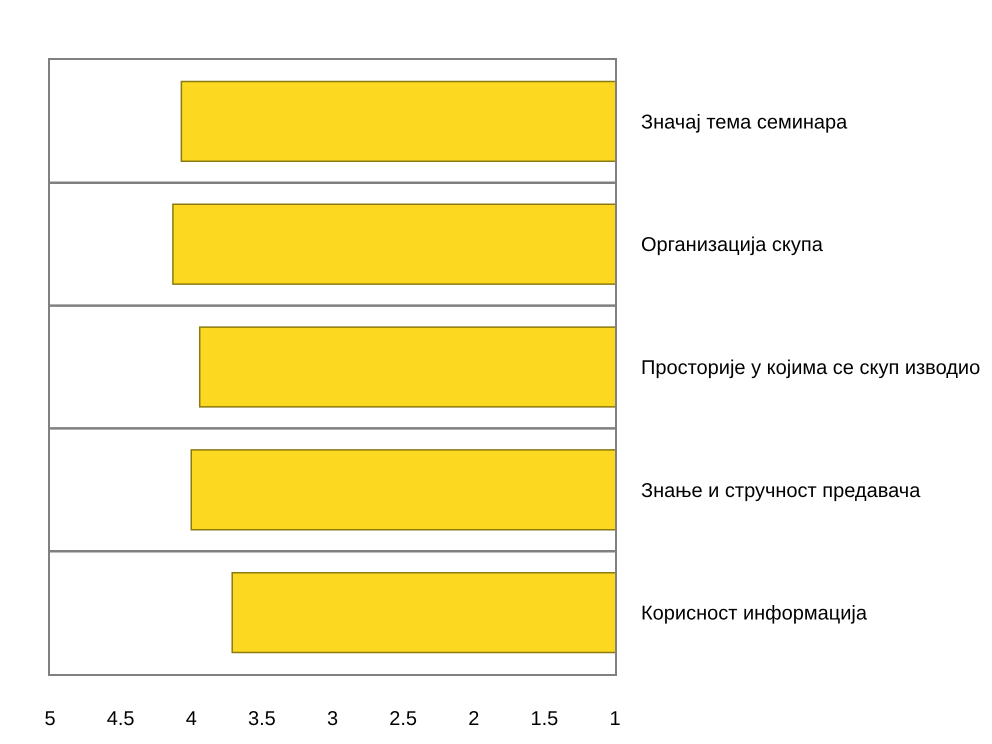 Image resolution: width=992 pixels, height=744 pixels. What do you see at coordinates (50, 719) in the screenshot?
I see `x-tick-label: 5` at bounding box center [50, 719].